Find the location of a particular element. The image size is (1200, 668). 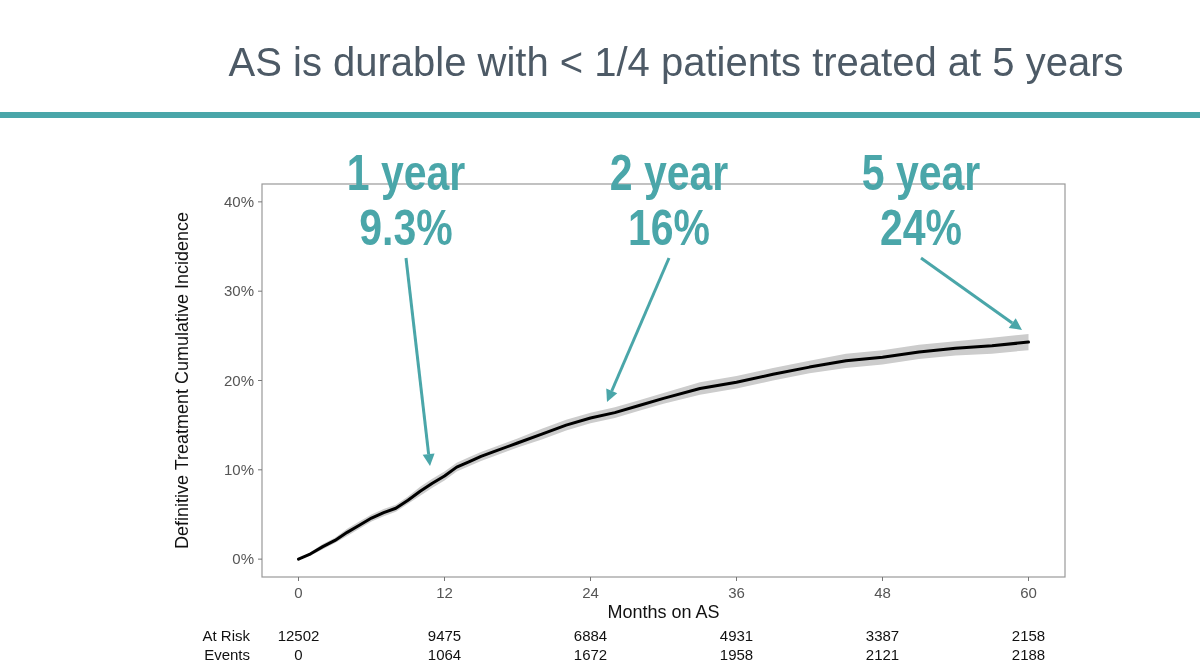

x-tick-label: 0 is located at coordinates (298, 592).